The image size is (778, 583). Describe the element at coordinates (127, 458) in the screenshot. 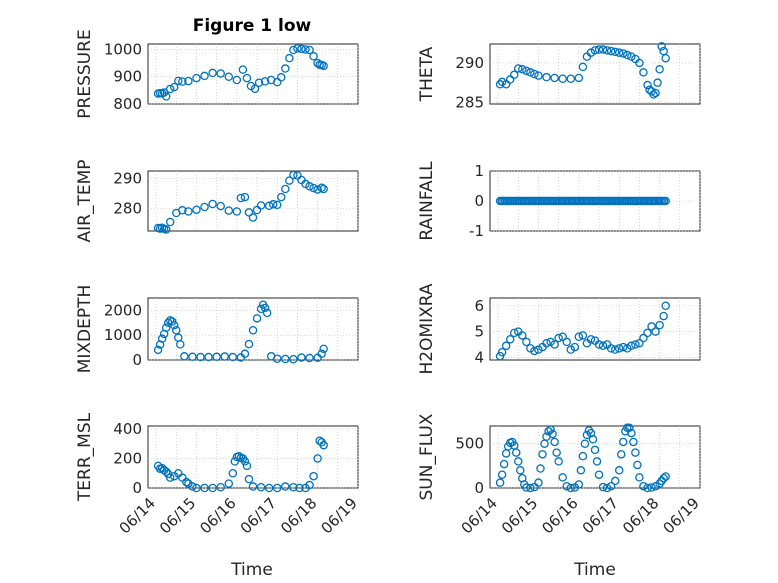

I see `y-tick-label: 200` at that location.